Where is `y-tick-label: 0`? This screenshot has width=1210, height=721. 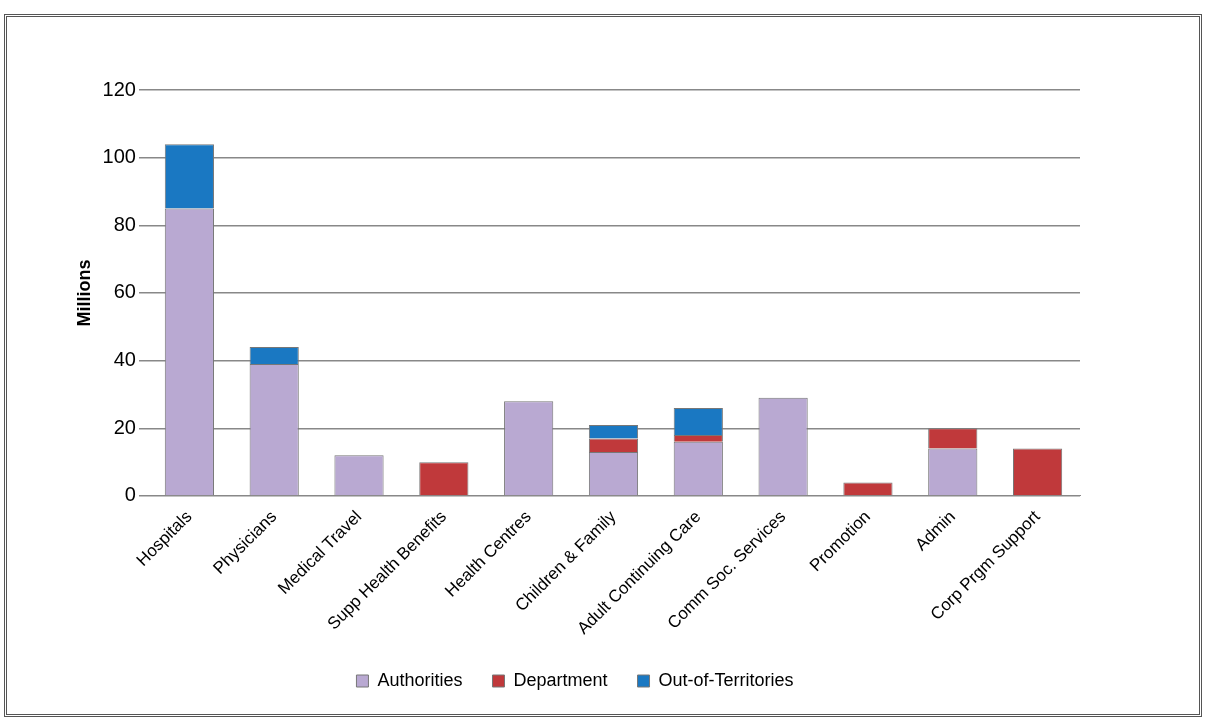 y-tick-label: 0 is located at coordinates (130, 494).